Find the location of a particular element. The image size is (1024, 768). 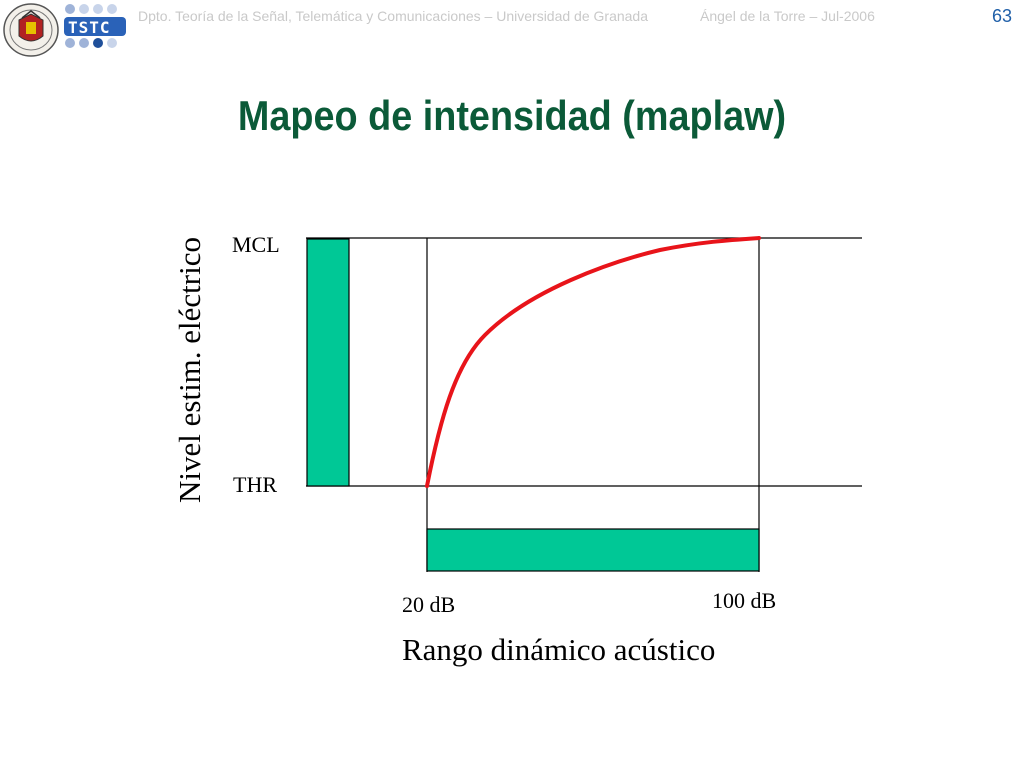

tstc-logo-text: TSTC is located at coordinates (89, 27).